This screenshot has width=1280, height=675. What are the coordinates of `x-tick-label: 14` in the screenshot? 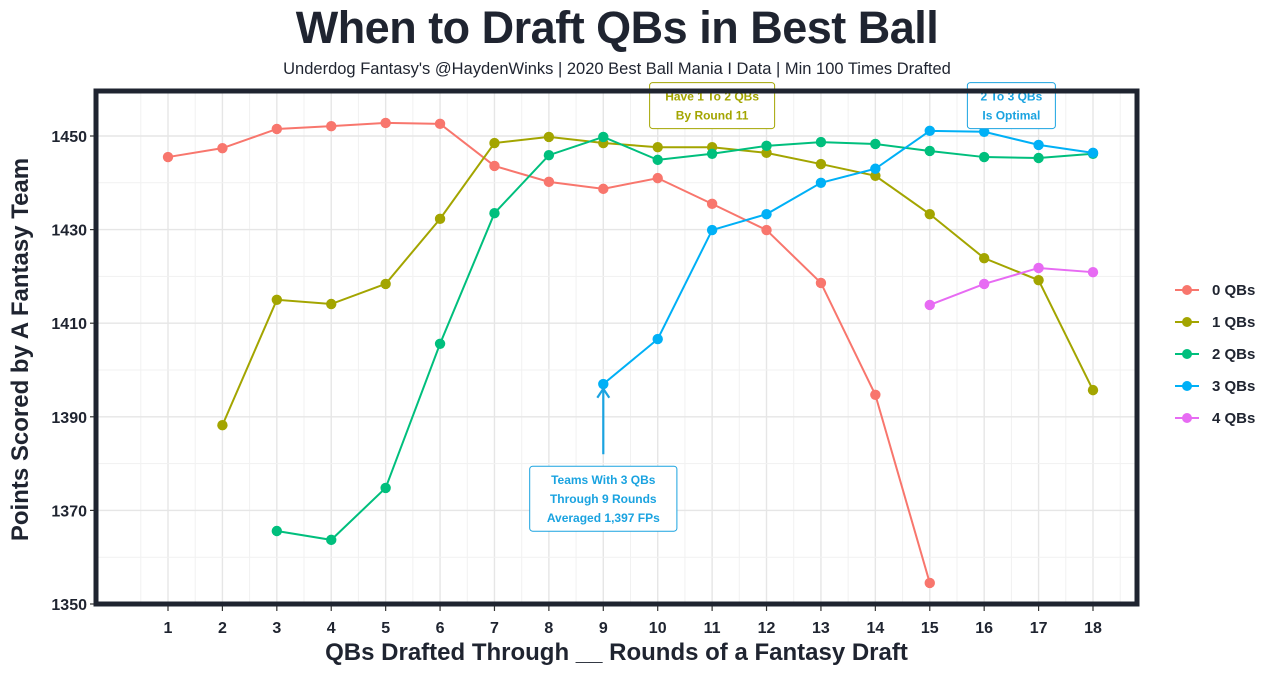 It's located at (875, 628).